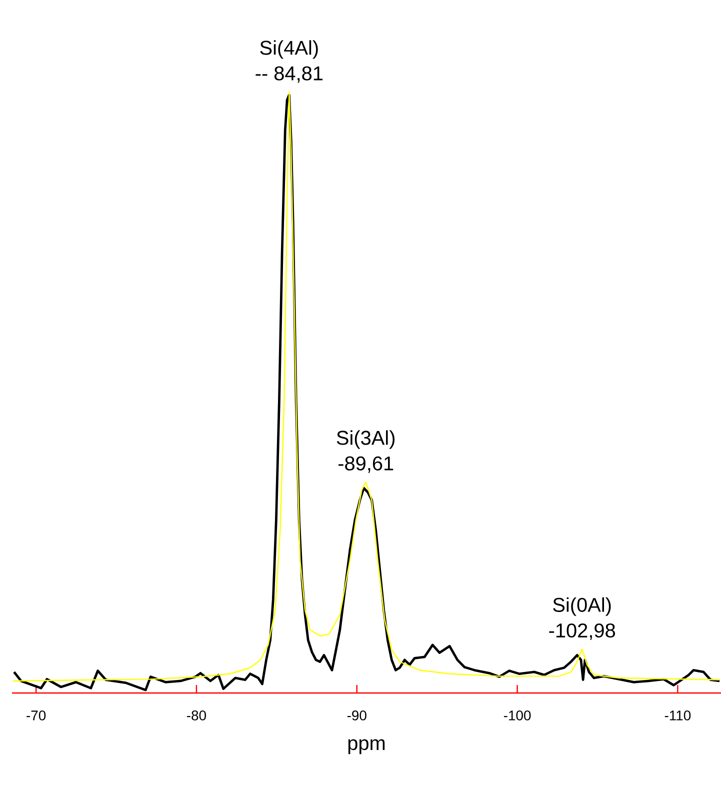 The image size is (721, 798). I want to click on annotation: -89,61, so click(366, 464).